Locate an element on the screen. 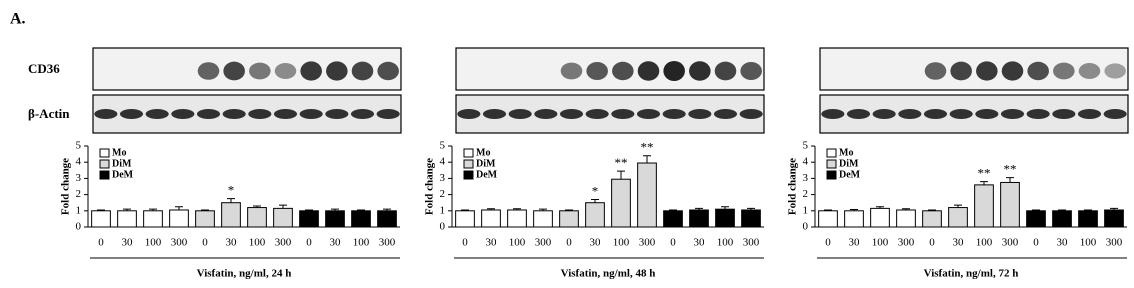 This screenshot has height=288, width=1134. legend-label: DiM is located at coordinates (122, 163).